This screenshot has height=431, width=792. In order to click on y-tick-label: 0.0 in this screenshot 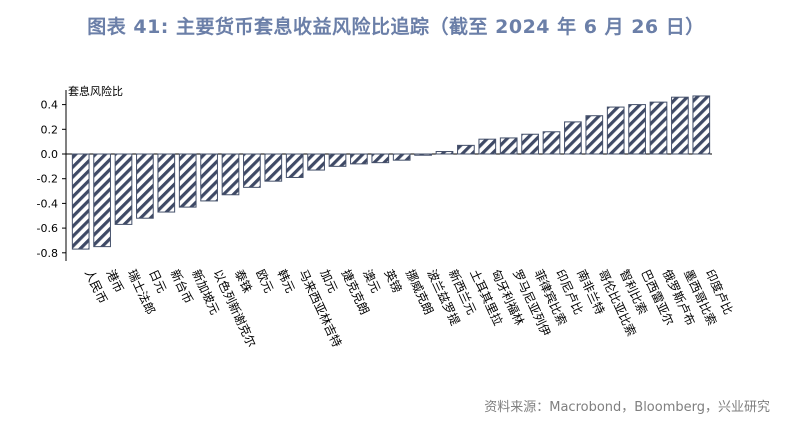, I will do `click(50, 154)`.